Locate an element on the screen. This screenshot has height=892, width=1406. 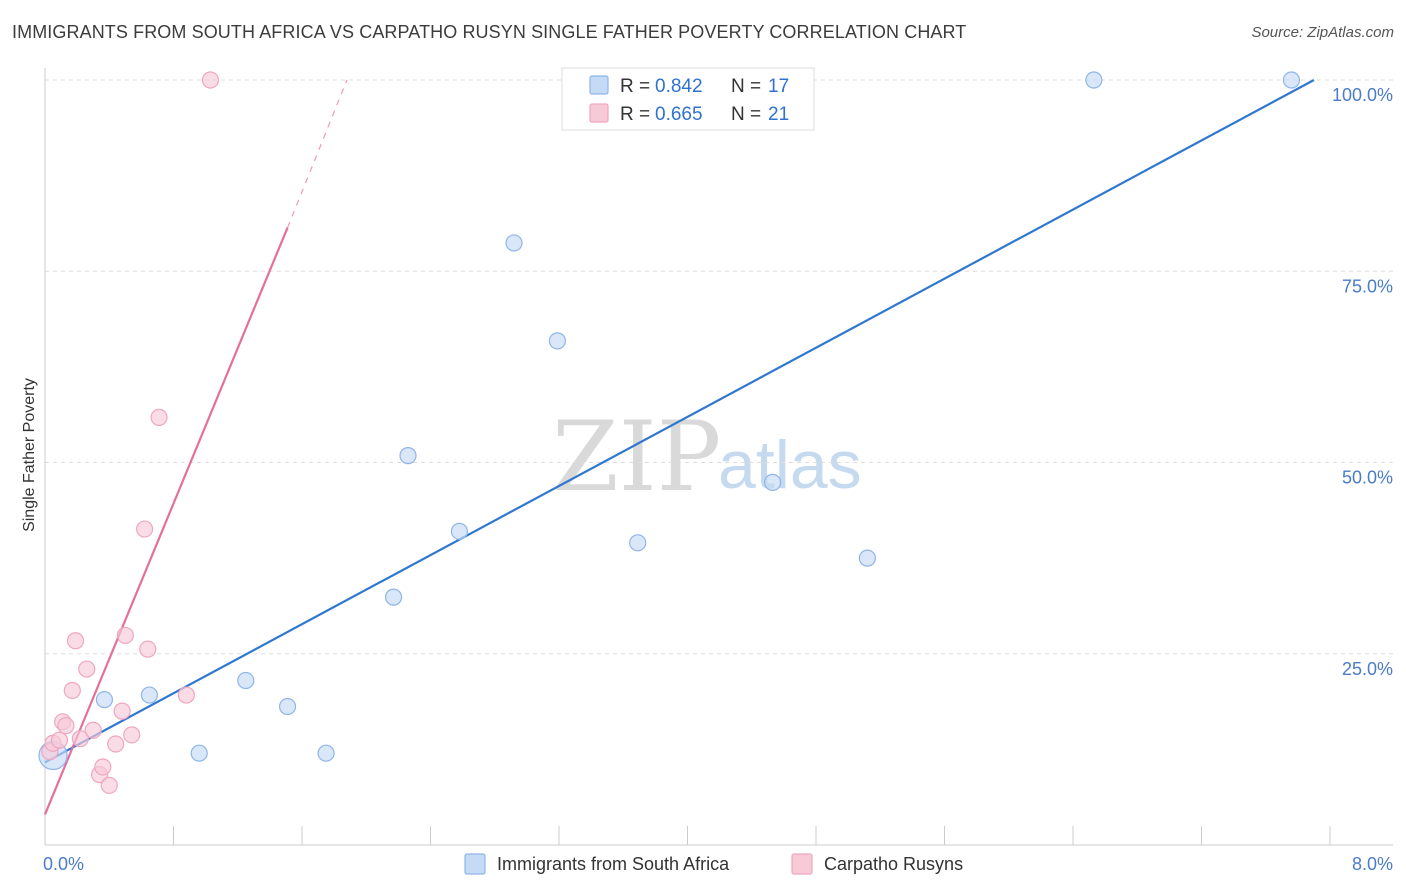
legend-n-value-pink: 21 is located at coordinates (778, 114).